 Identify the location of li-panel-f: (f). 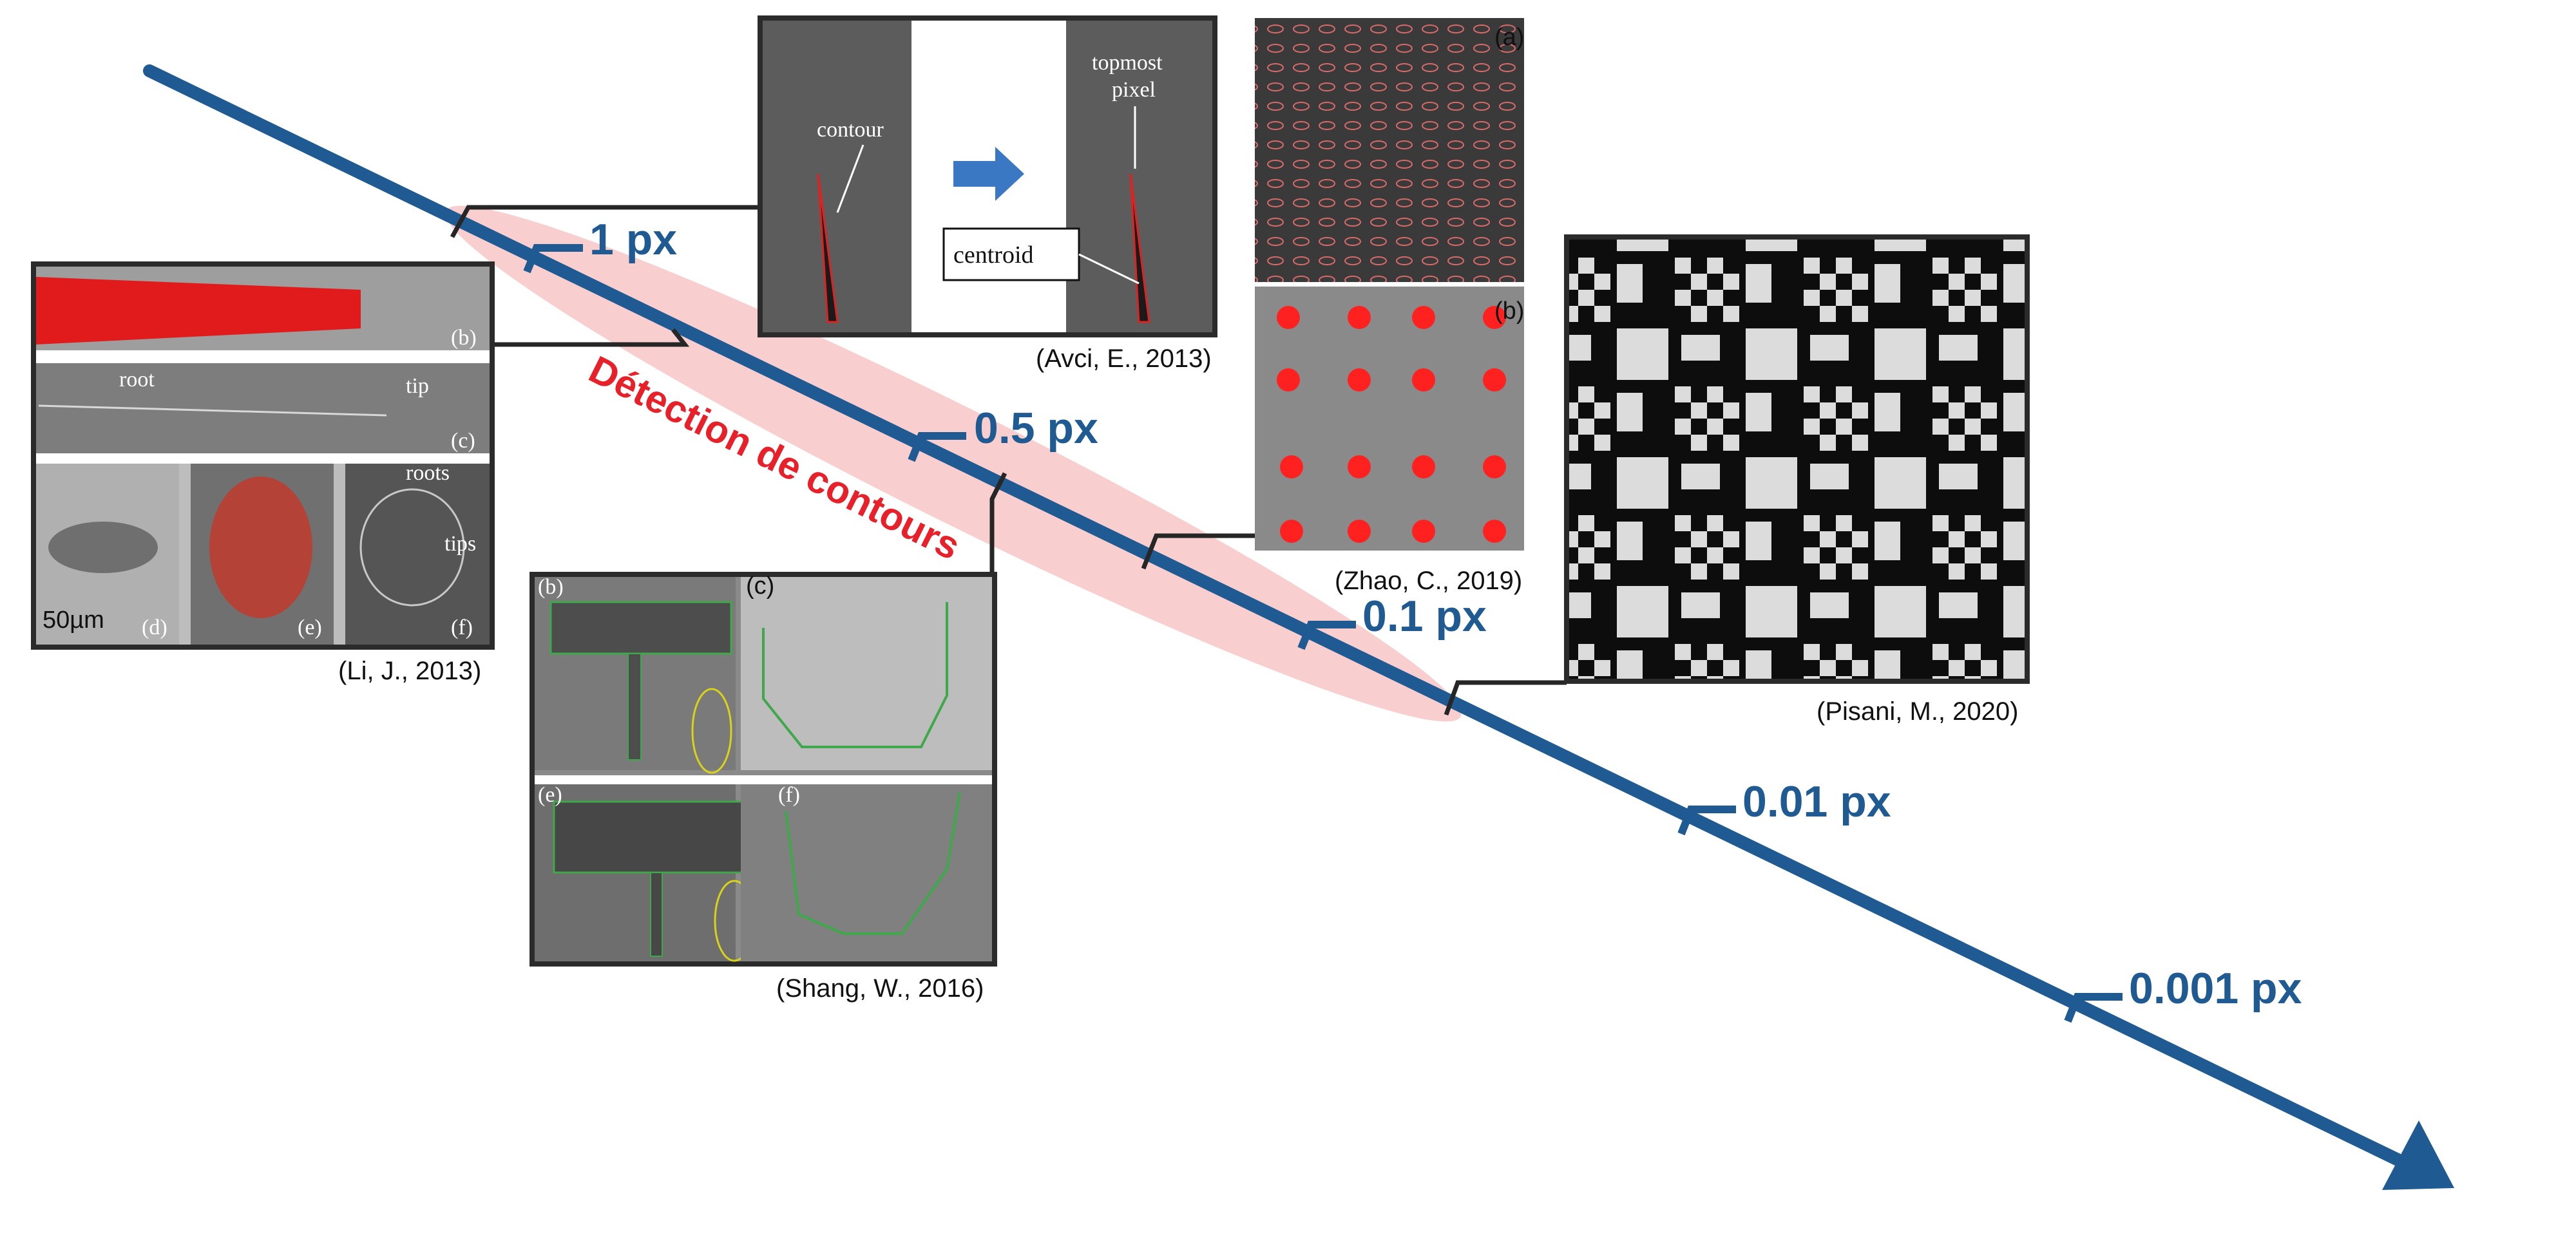
(462, 627).